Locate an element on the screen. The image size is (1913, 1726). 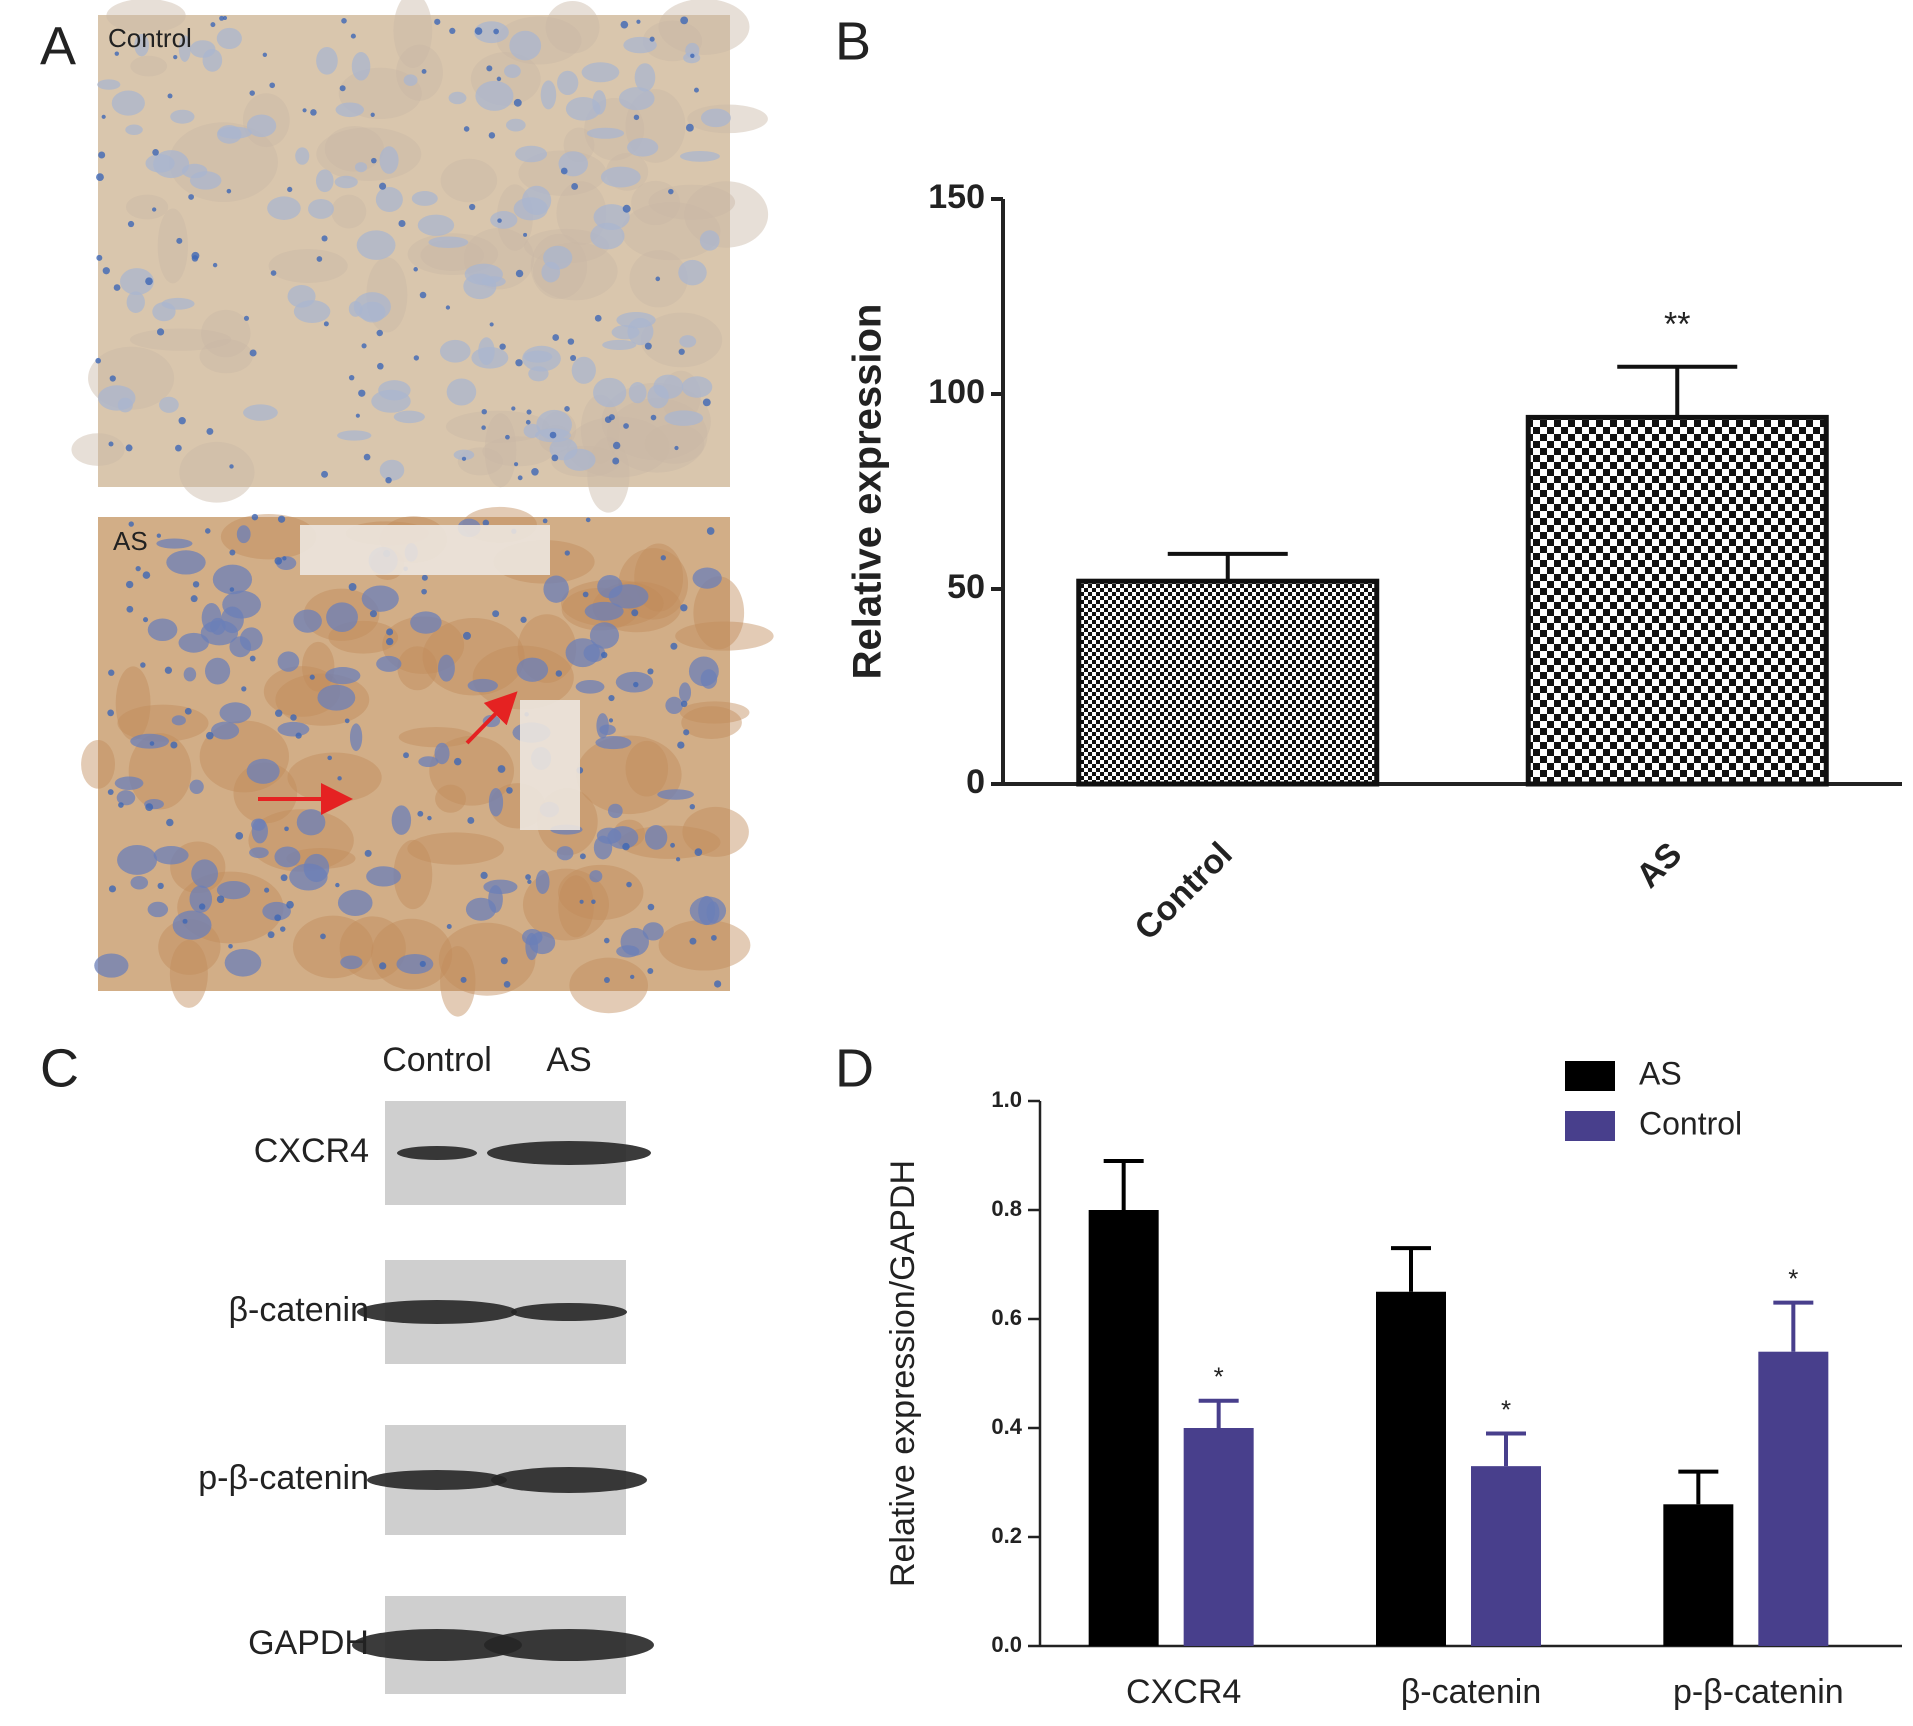
bar is located at coordinates (1123, 1428).